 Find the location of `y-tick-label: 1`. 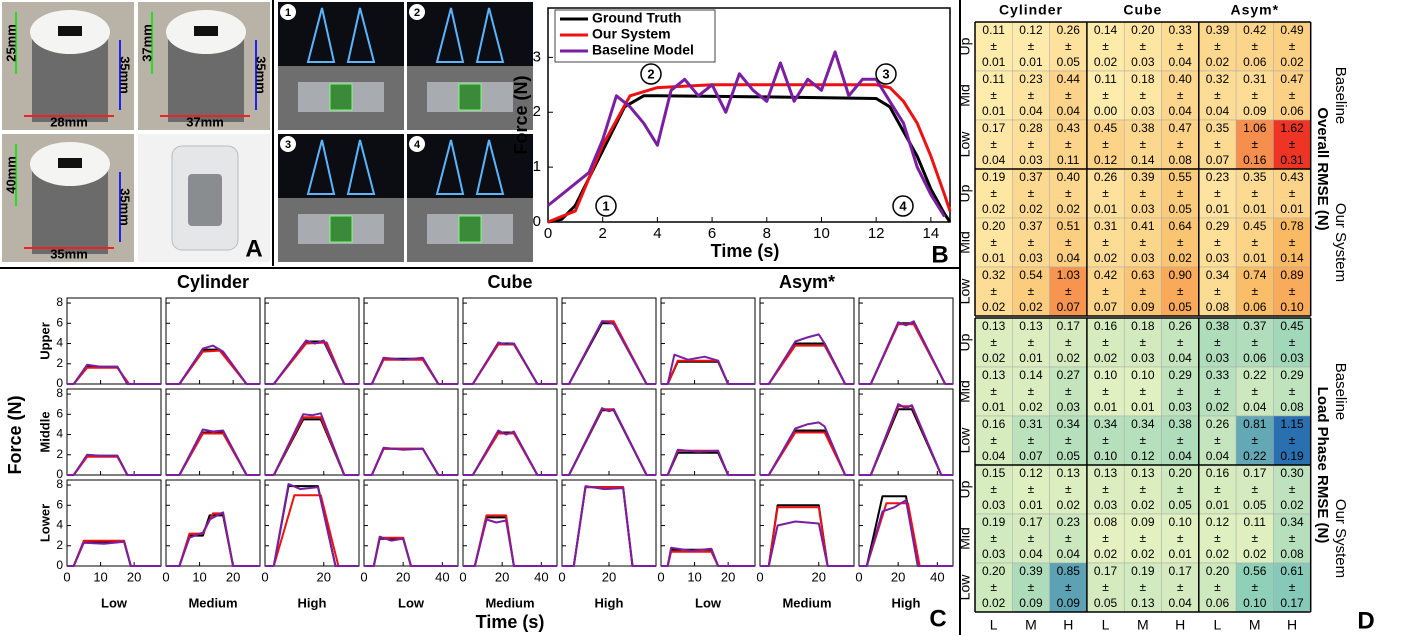

y-tick-label: 1 is located at coordinates (537, 166).